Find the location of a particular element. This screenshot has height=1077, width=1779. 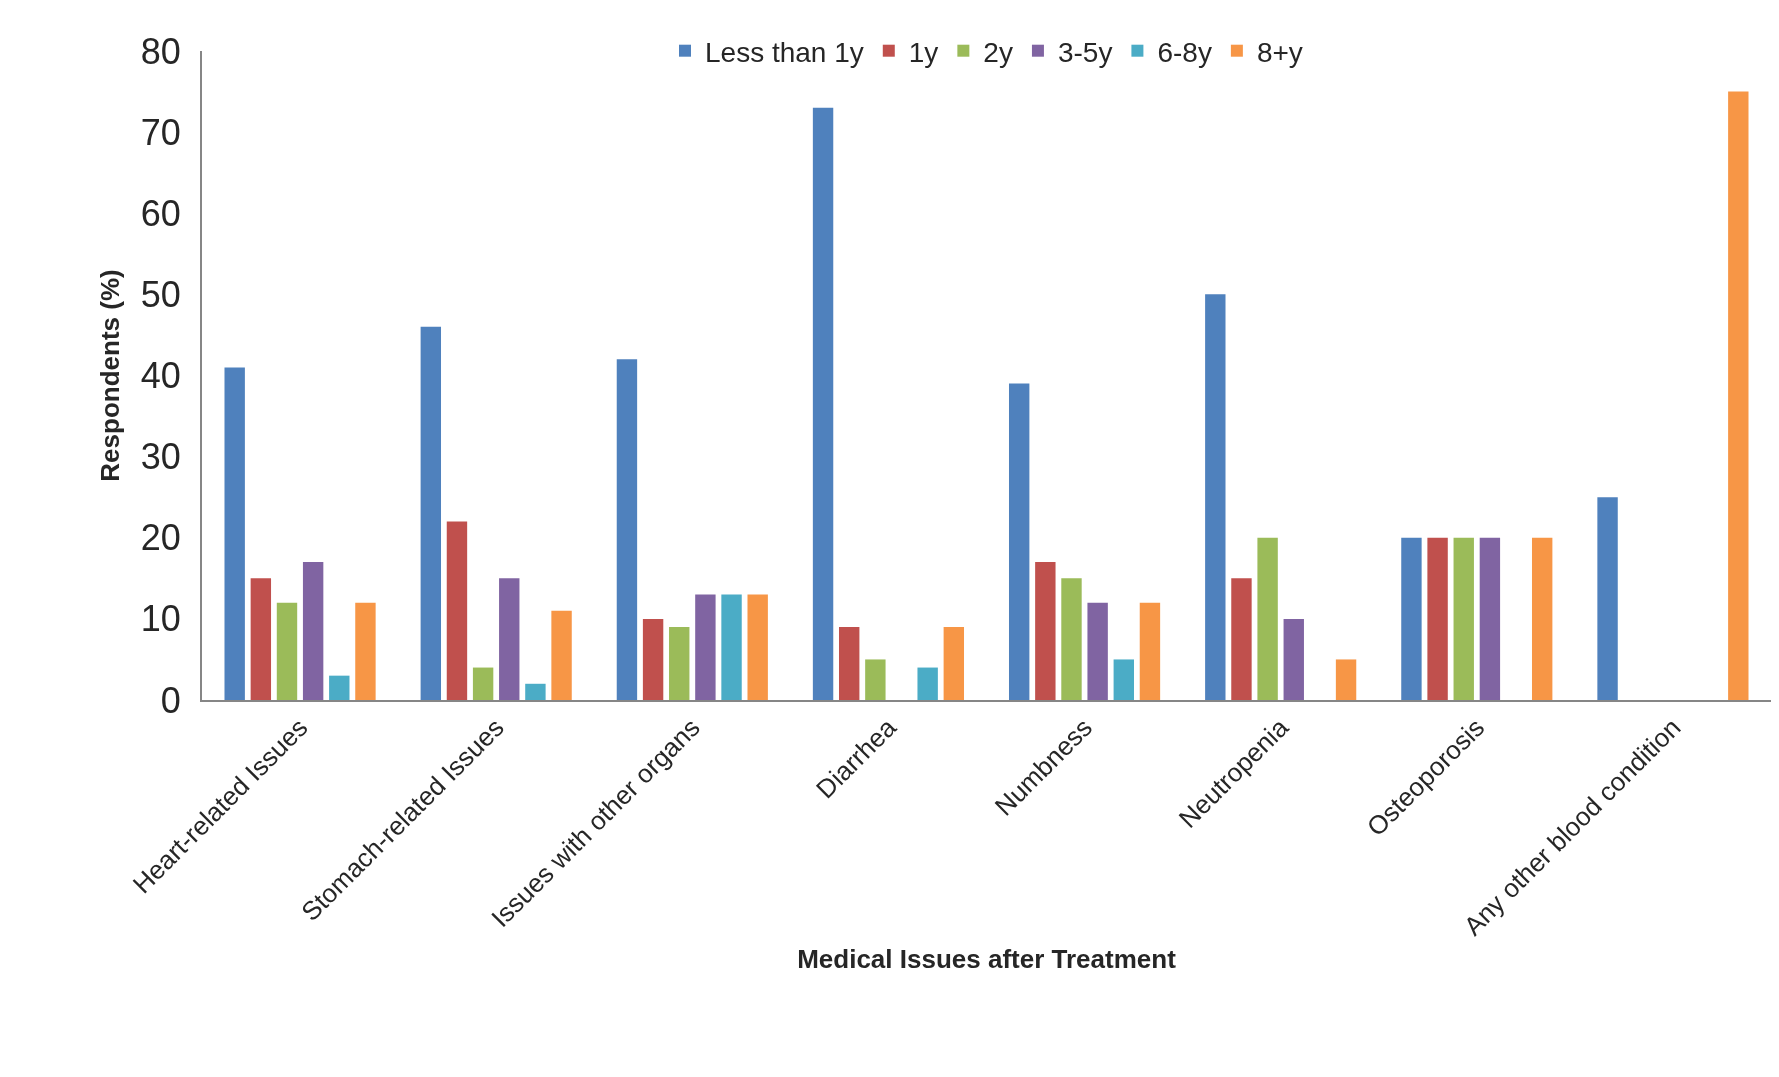

legend-label: 3-5y is located at coordinates (1085, 52).